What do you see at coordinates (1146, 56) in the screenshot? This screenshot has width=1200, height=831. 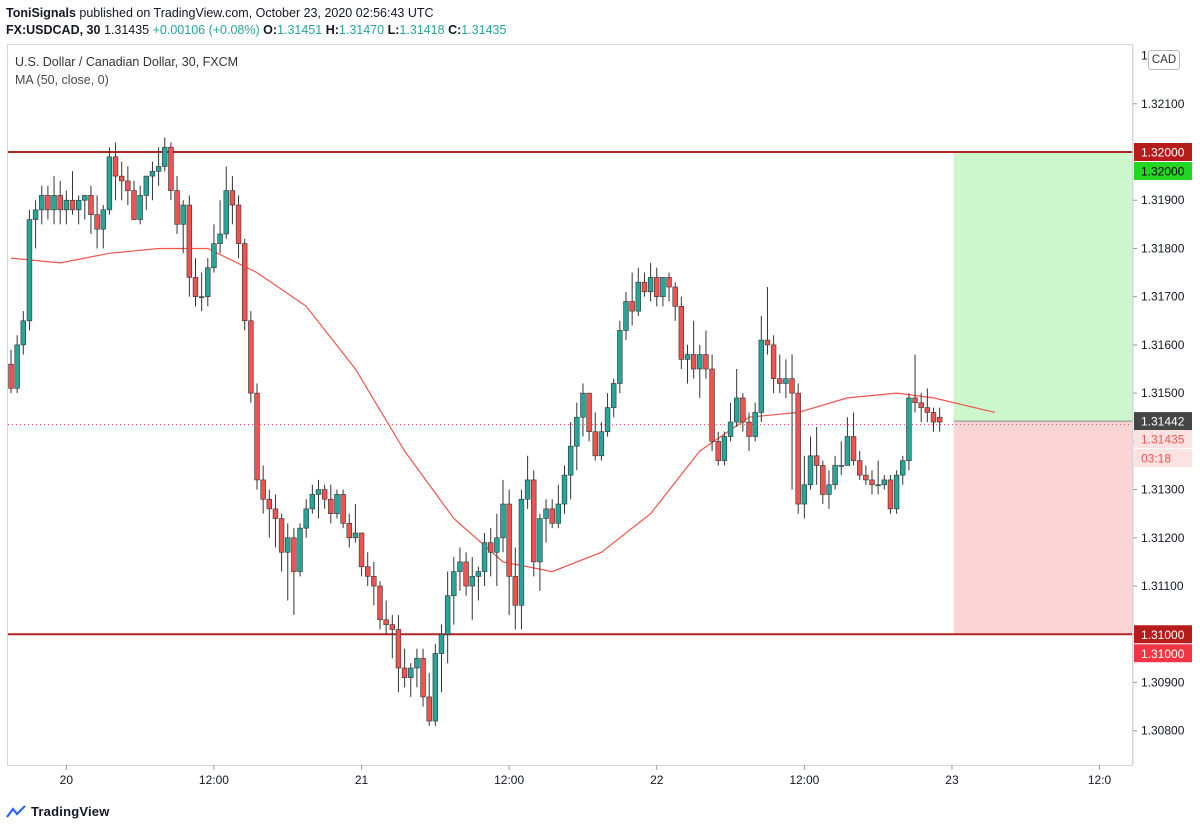 I see `price-tick-label: 1.` at bounding box center [1146, 56].